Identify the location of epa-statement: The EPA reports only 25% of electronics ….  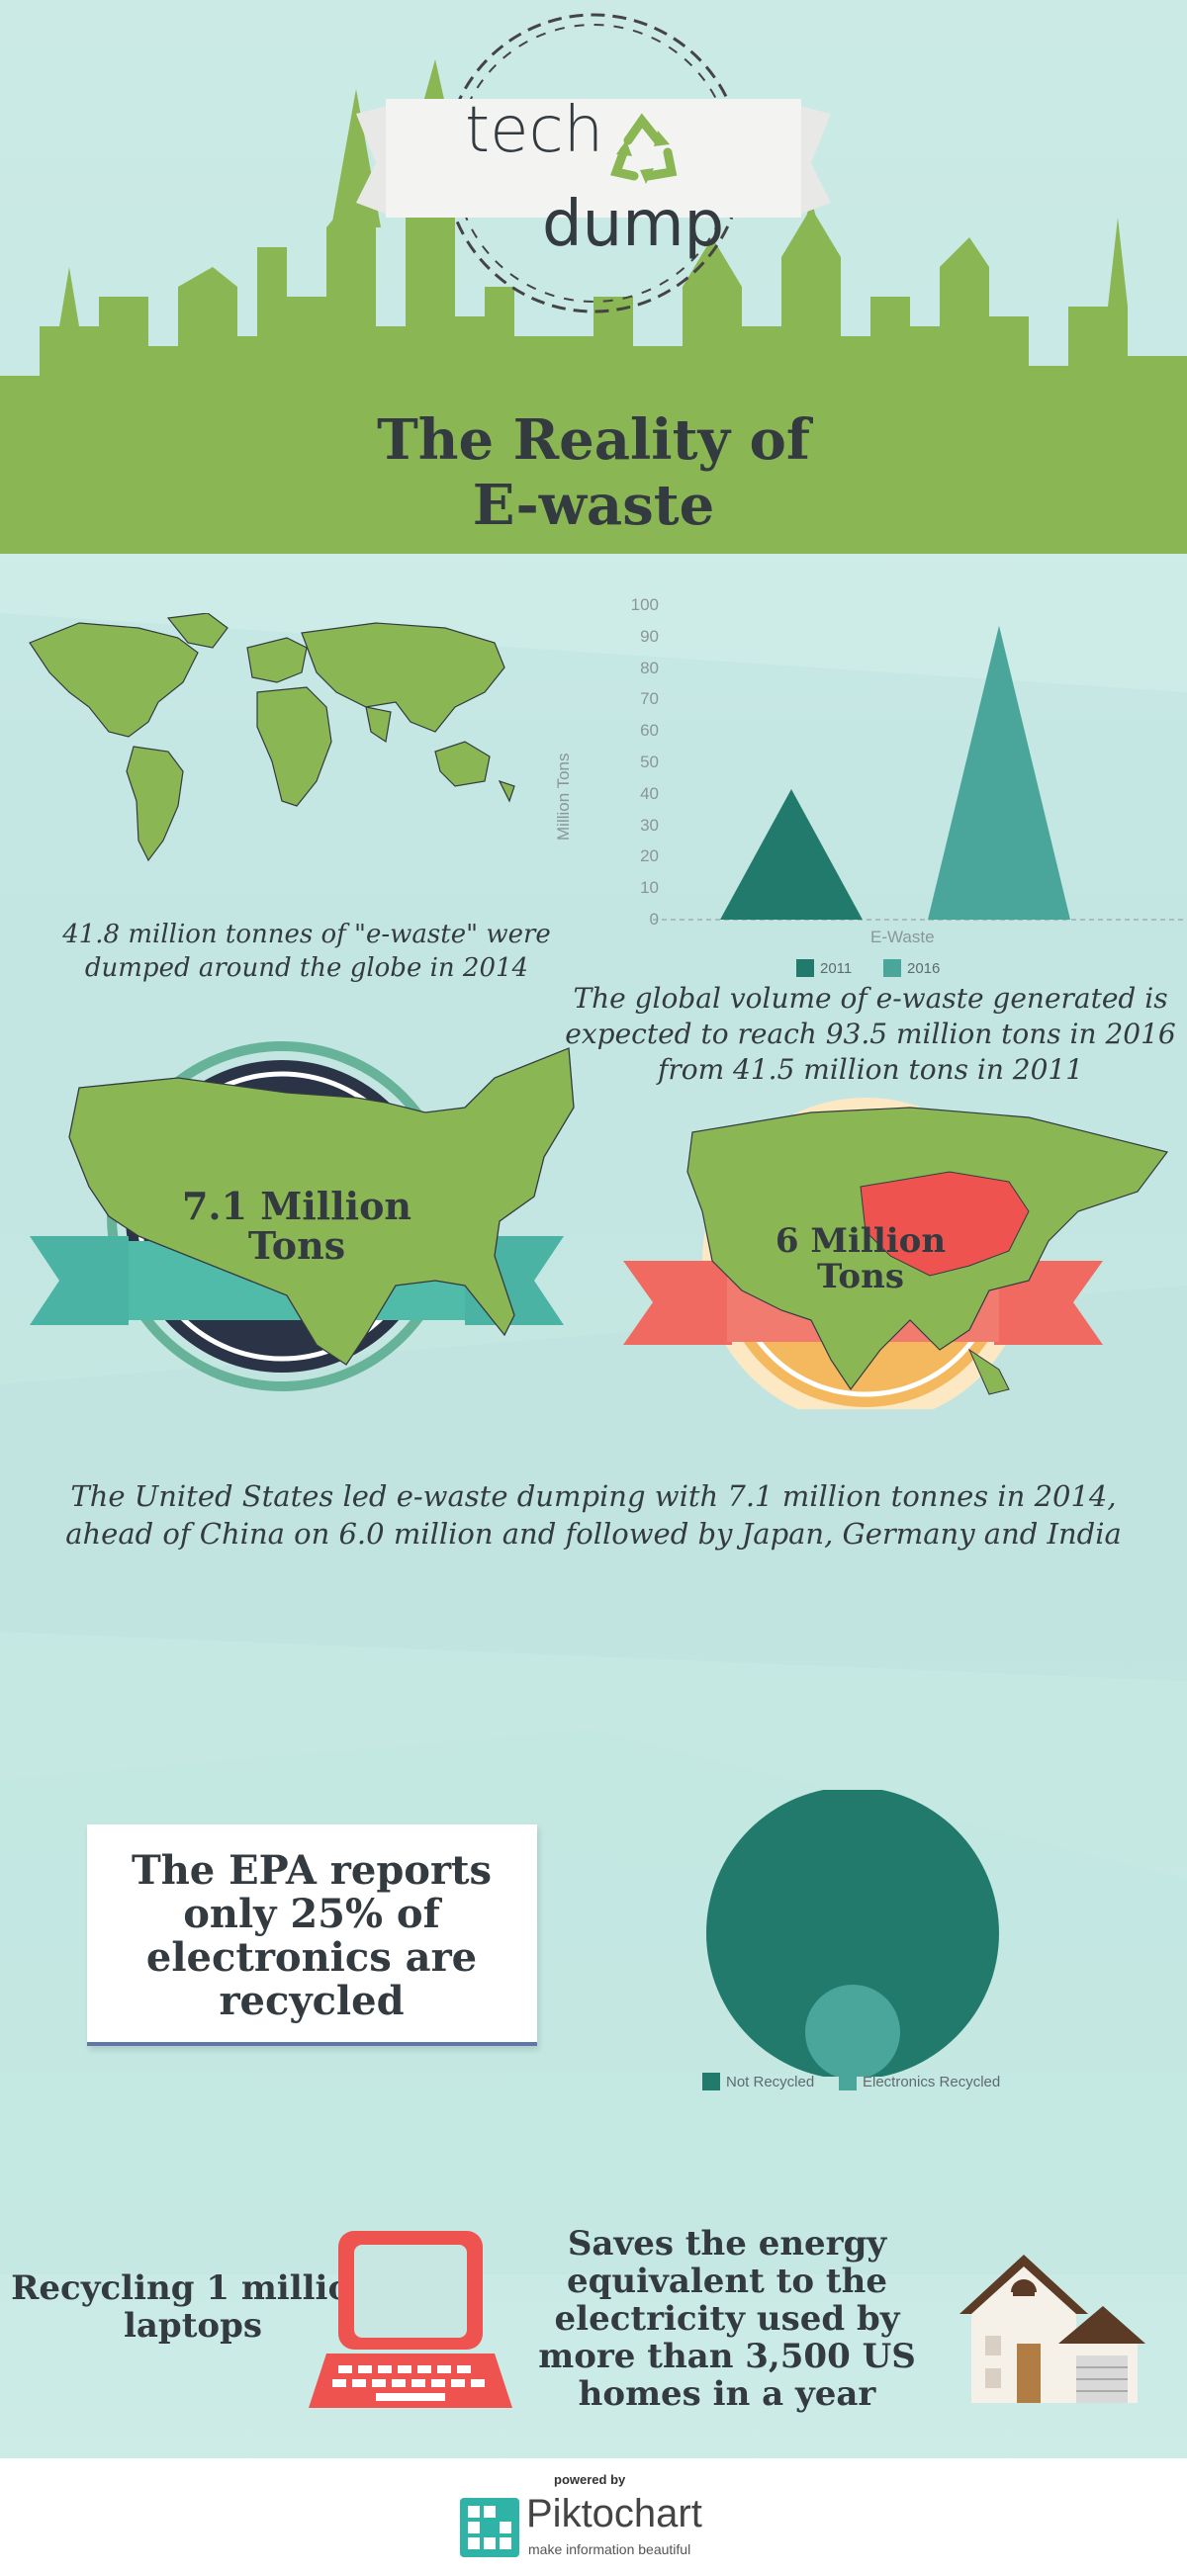
(311, 1936).